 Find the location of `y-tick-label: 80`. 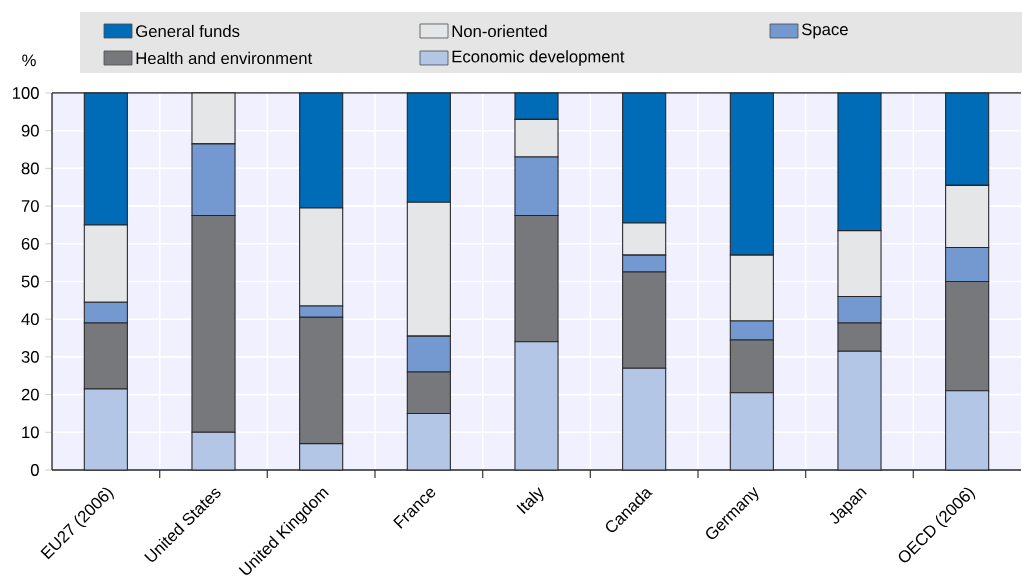

y-tick-label: 80 is located at coordinates (30, 168).